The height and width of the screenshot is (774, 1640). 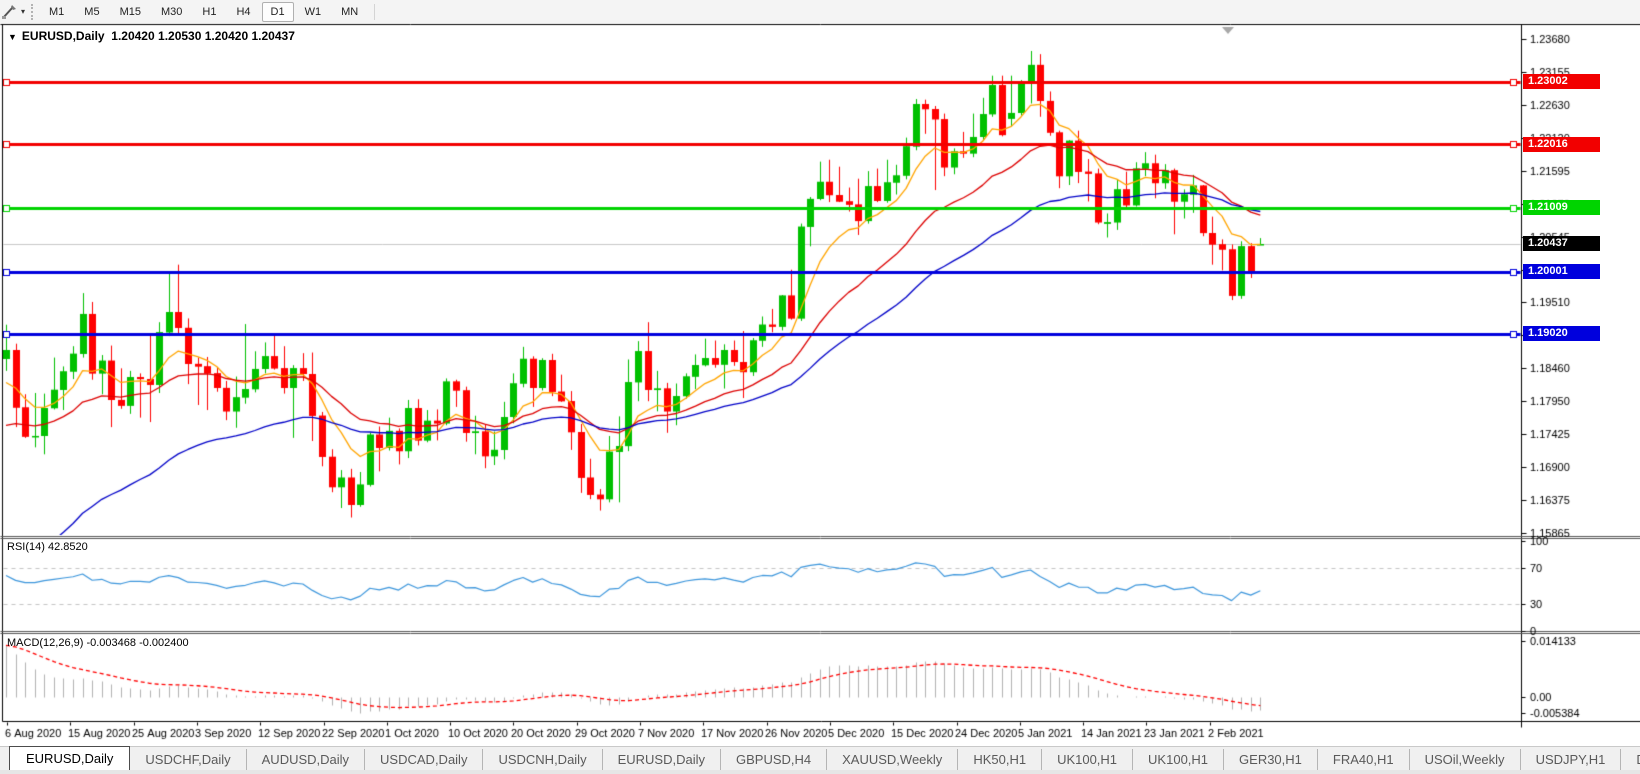 I want to click on tab-hk50-h1: HK50,H1, so click(x=999, y=760).